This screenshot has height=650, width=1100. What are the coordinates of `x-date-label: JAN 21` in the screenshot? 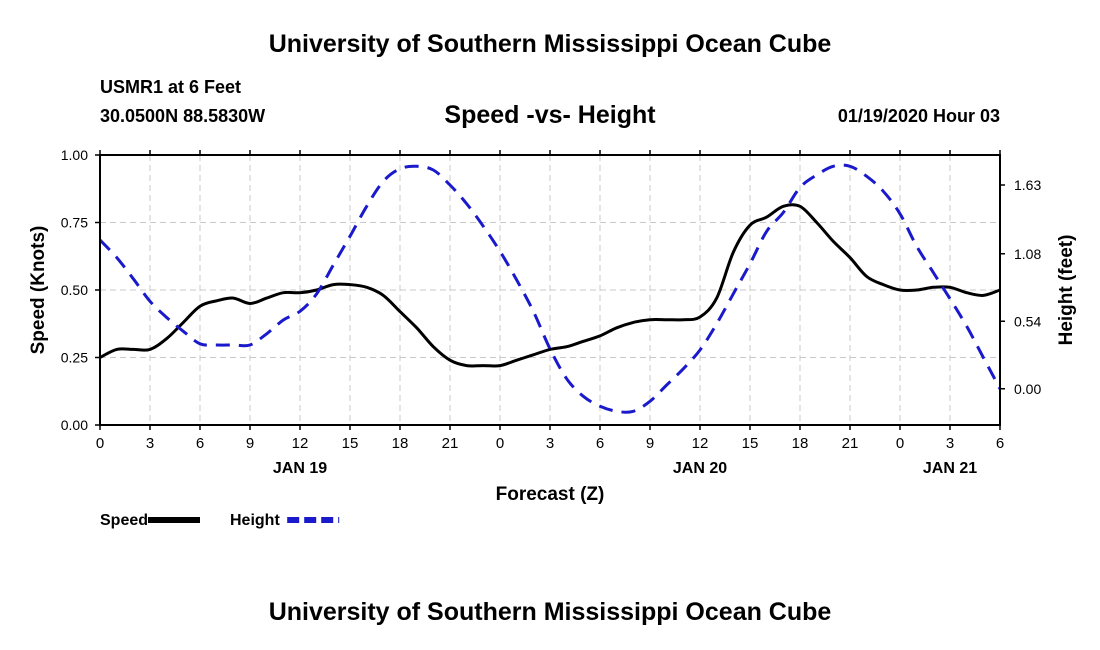 It's located at (950, 468).